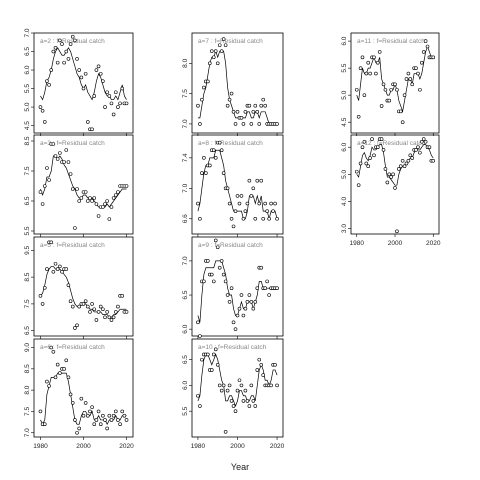 This screenshot has height=480, width=480. Describe the element at coordinates (27, 411) in the screenshot. I see `y-tick-label: 7.5` at that location.